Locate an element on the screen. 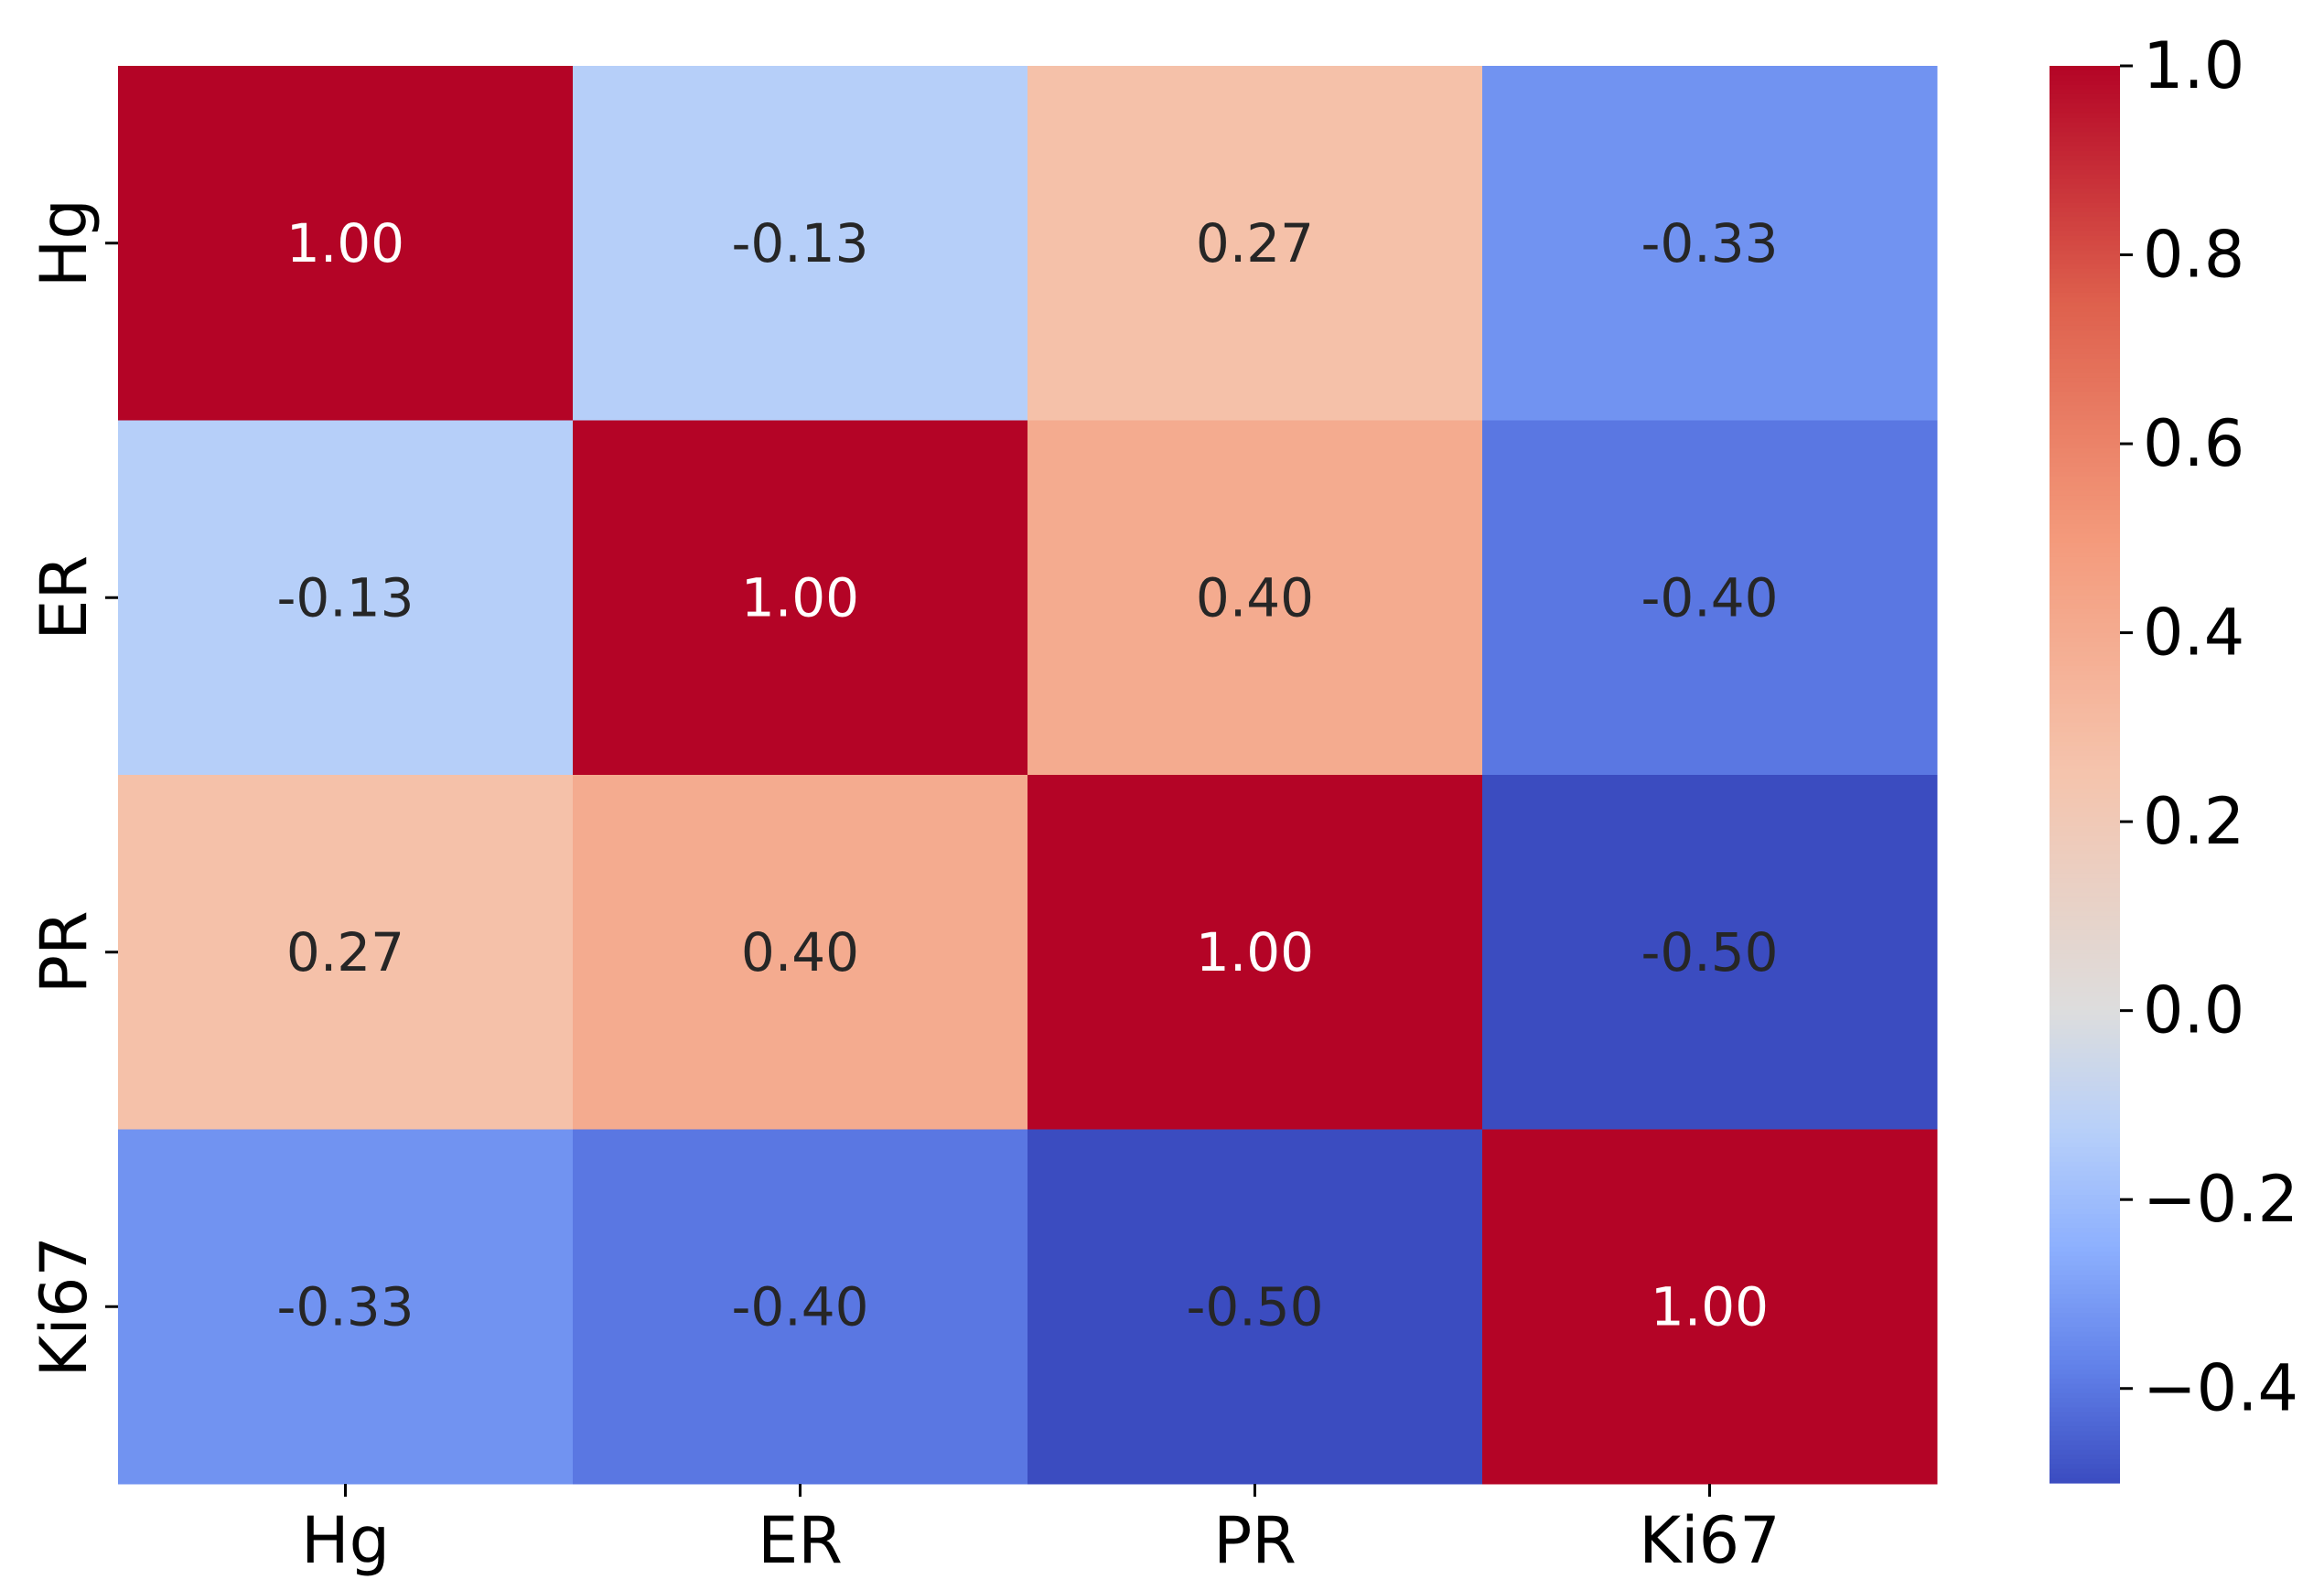 The width and height of the screenshot is (2324, 1590). cell-value-label-0-3: -0.33 is located at coordinates (1709, 243).